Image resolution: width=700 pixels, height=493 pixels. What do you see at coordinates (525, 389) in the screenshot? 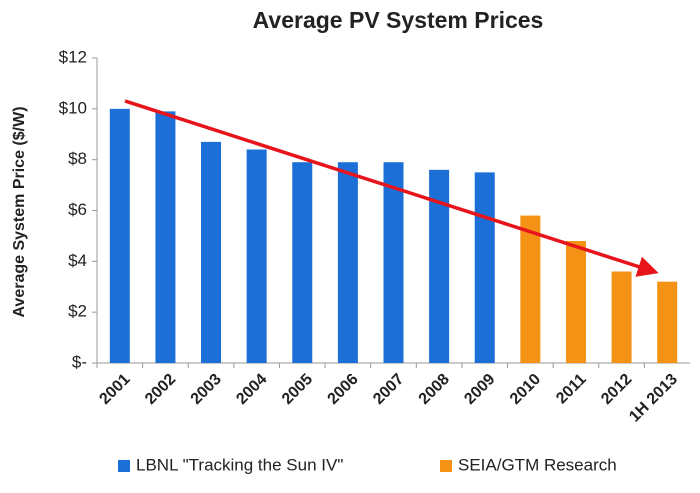
I see `x-tick-label: 2010` at bounding box center [525, 389].